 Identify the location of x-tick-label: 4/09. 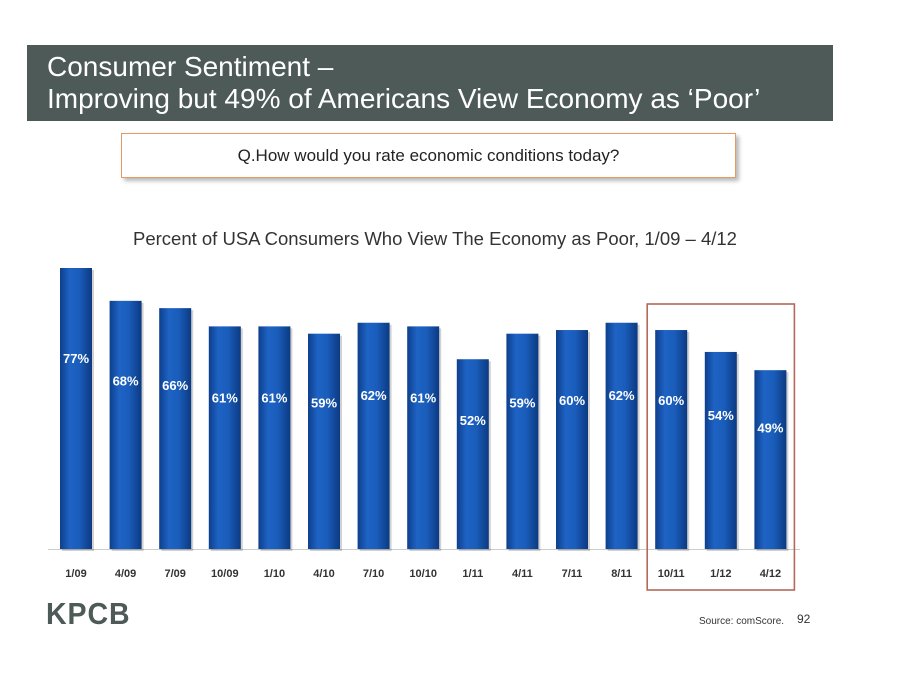
(125, 574).